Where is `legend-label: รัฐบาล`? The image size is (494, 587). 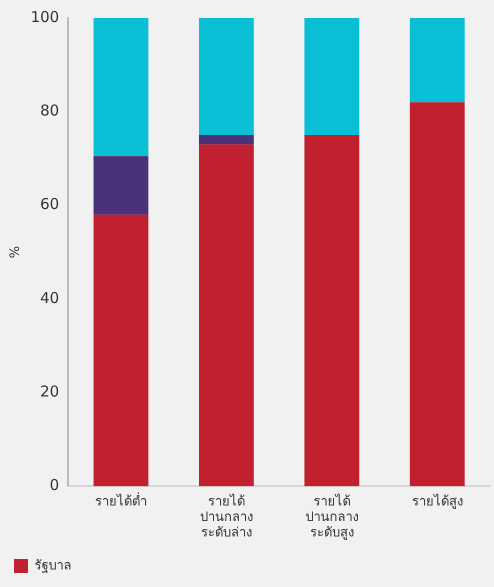 legend-label: รัฐบาล is located at coordinates (53, 566).